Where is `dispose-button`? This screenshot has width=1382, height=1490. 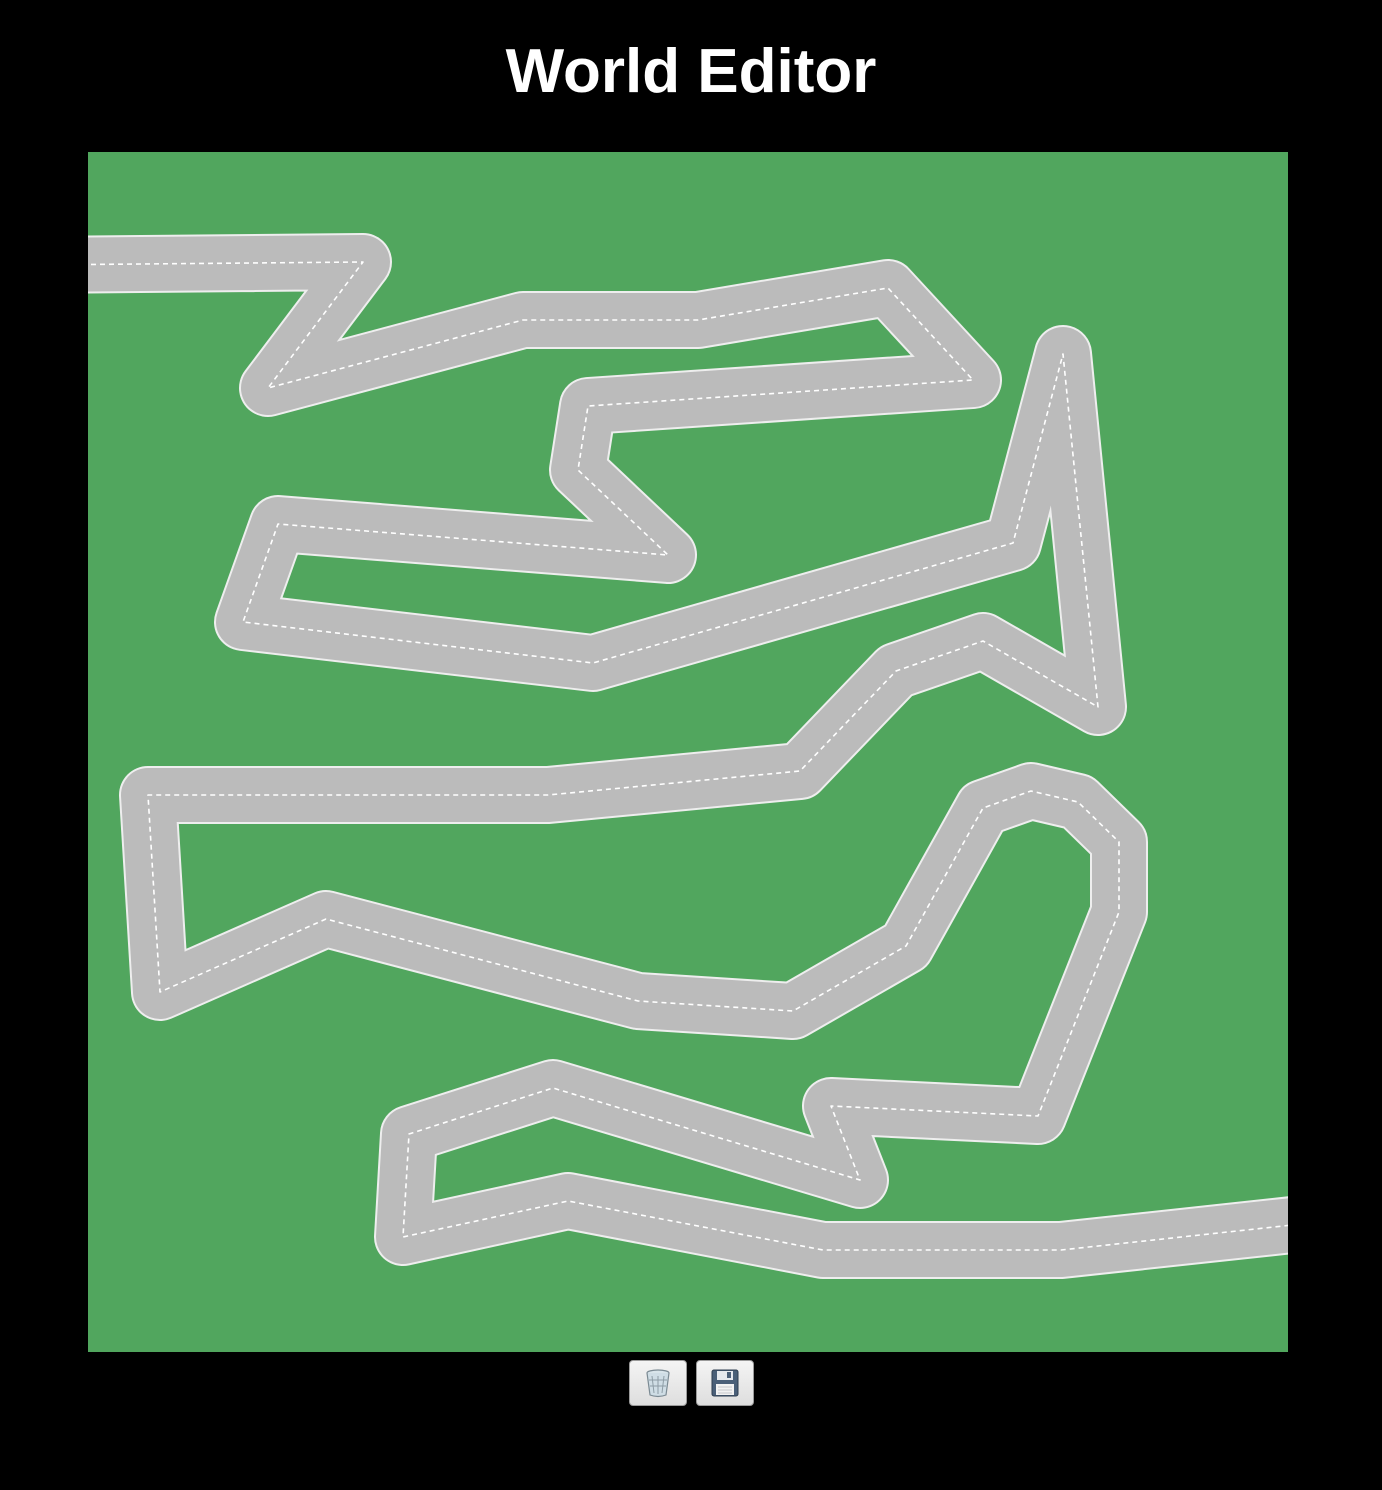
dispose-button is located at coordinates (657, 1383).